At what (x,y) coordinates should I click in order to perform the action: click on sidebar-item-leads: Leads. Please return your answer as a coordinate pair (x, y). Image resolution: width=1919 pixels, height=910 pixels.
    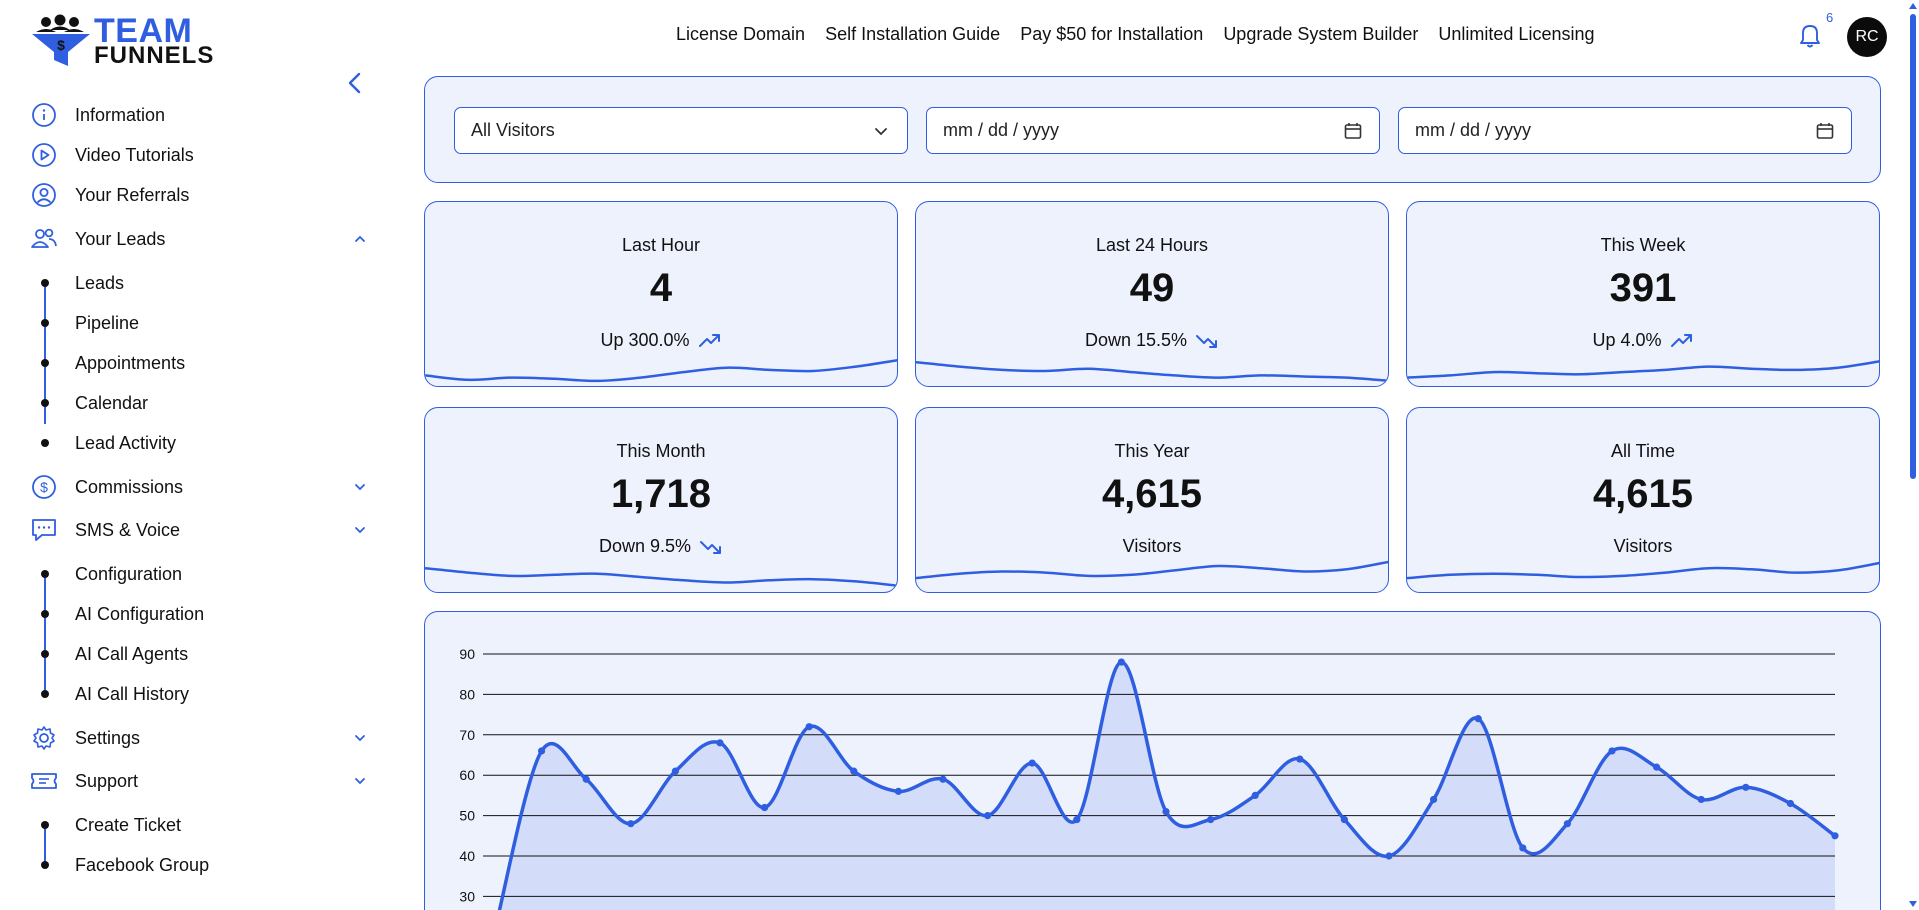
    Looking at the image, I should click on (200, 283).